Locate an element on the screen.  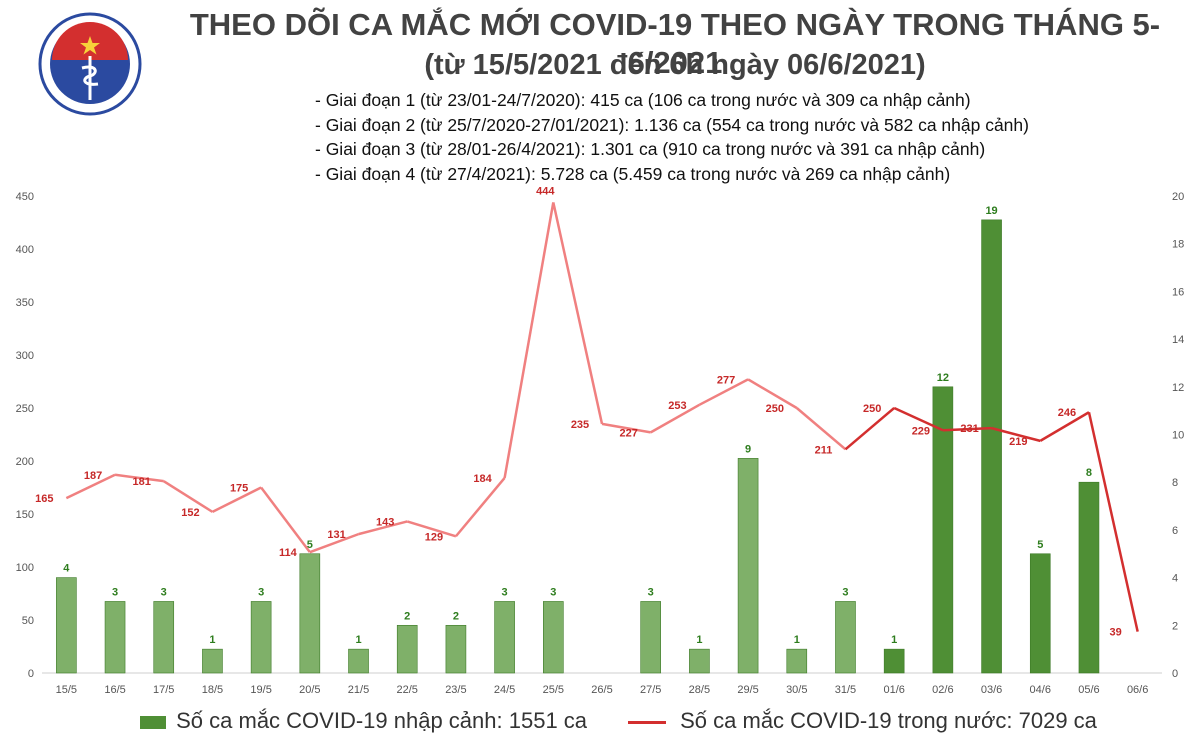
y-left-tick-label: 250 is located at coordinates (25, 409).